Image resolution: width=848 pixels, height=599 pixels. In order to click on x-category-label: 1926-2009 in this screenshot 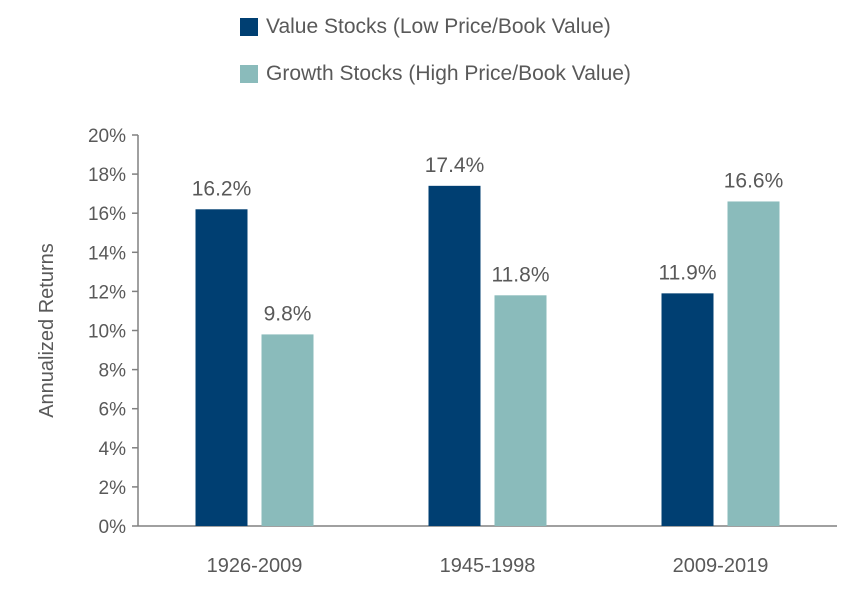, I will do `click(255, 566)`.